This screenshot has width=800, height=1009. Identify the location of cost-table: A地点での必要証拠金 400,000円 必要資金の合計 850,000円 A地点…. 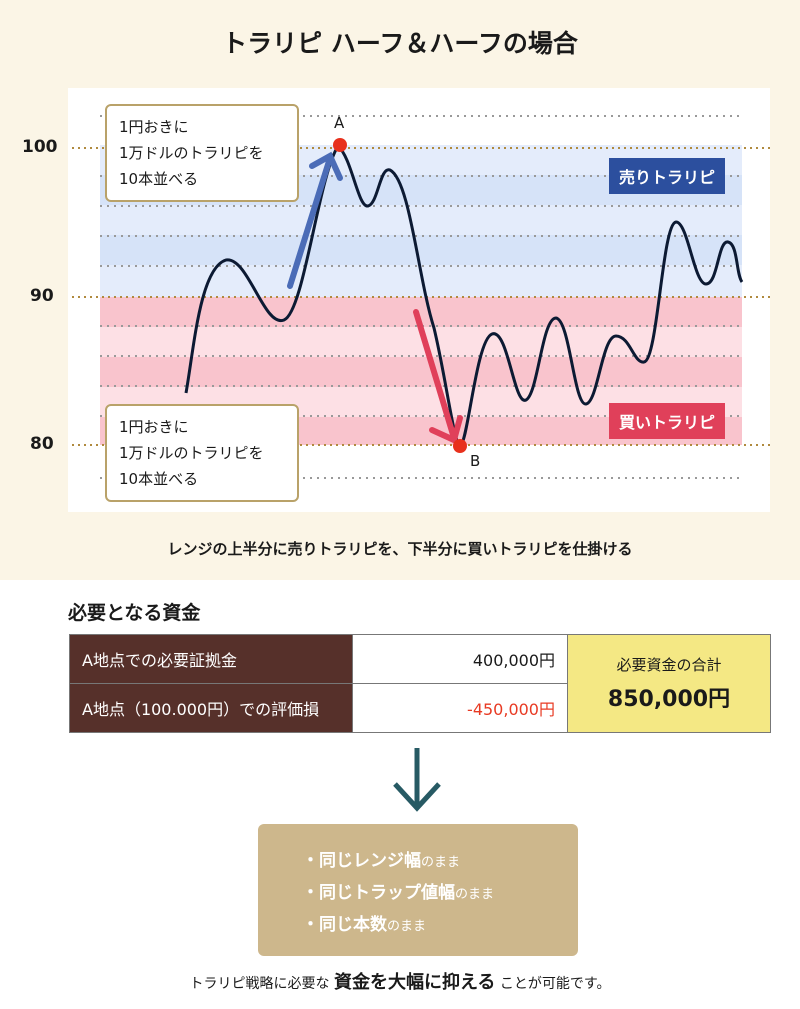
(420, 683).